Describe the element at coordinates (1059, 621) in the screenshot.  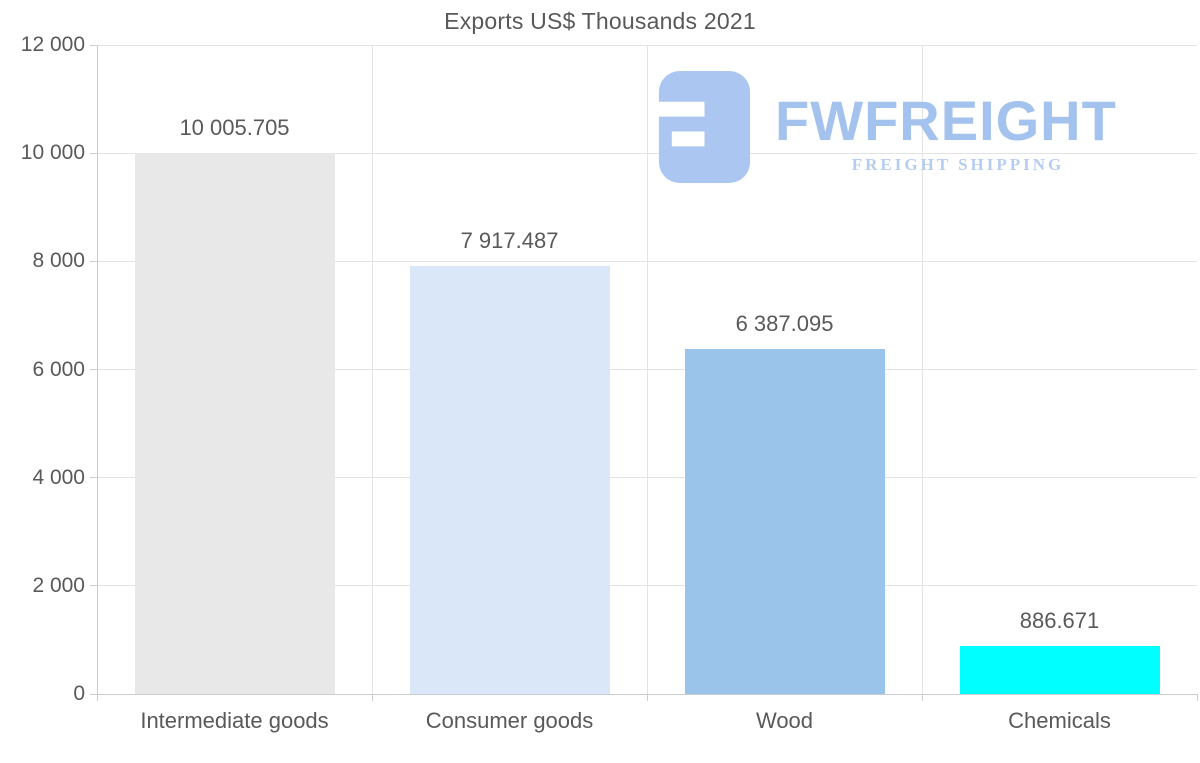
I see `value-label-chemicals: 886.671` at that location.